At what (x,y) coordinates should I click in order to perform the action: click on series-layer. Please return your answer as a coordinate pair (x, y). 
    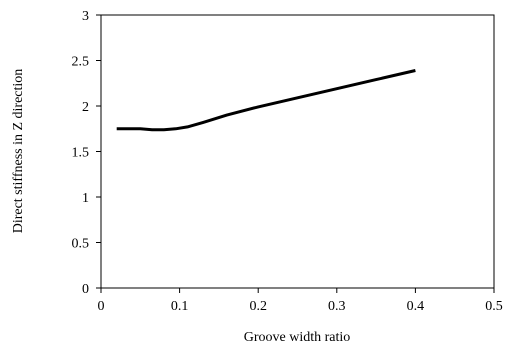
    Looking at the image, I should click on (266, 100).